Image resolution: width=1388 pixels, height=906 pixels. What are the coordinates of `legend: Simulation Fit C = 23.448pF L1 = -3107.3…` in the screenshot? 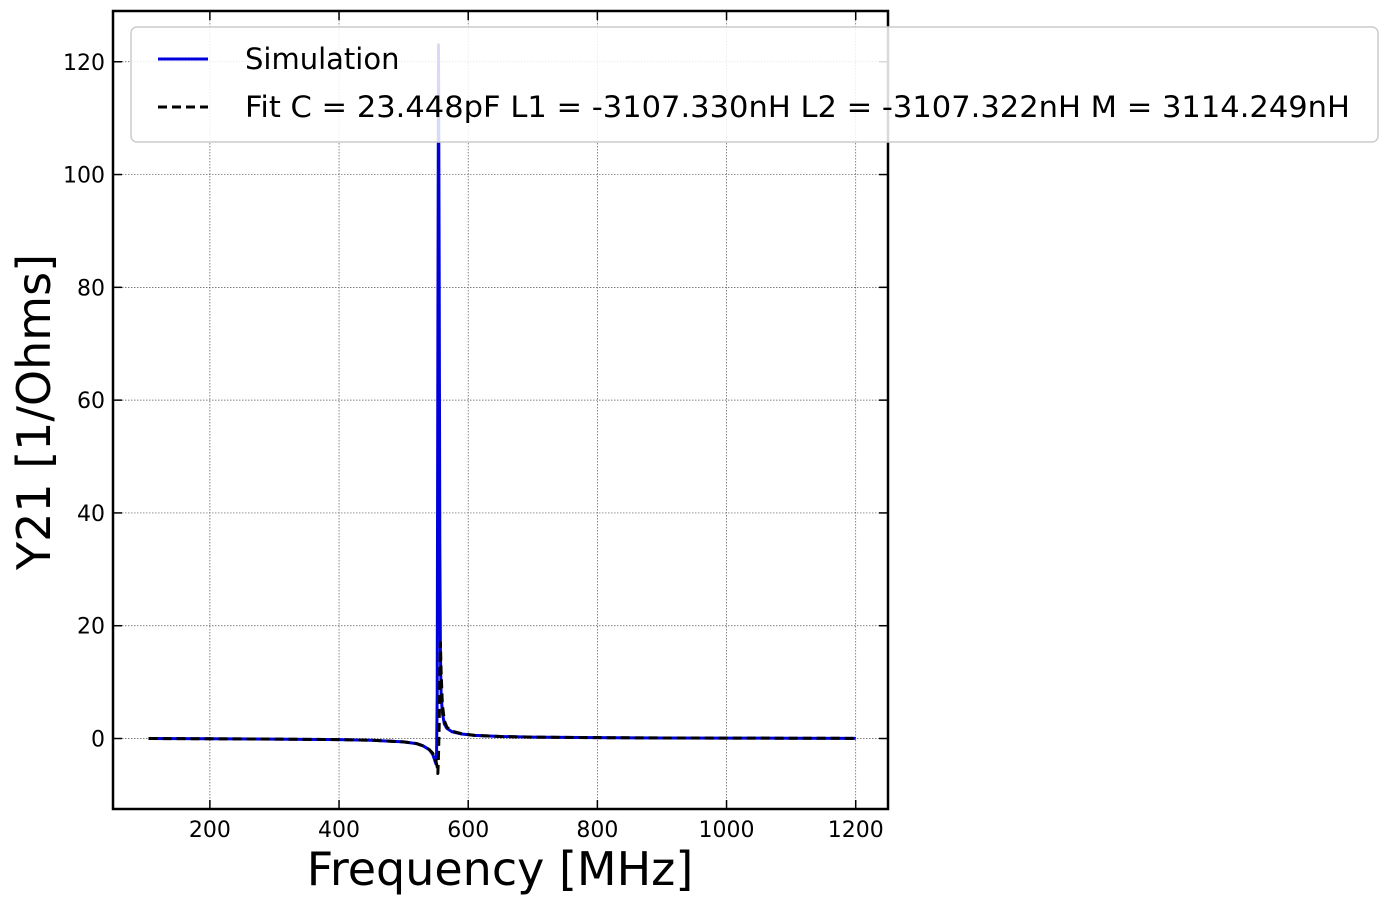 It's located at (754, 84).